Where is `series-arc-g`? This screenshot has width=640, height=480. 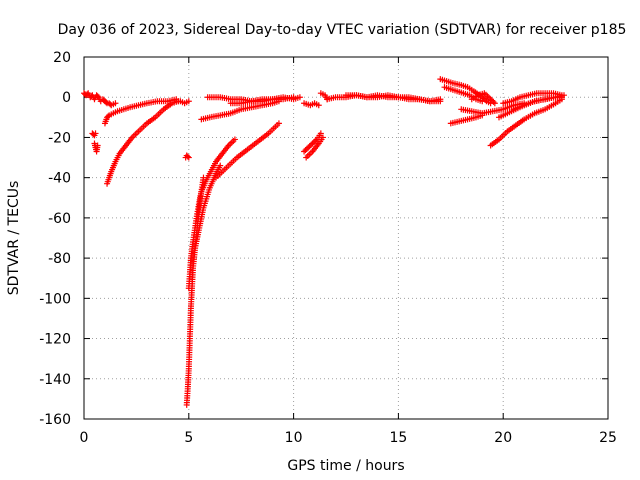 series-arc-g is located at coordinates (182, 102).